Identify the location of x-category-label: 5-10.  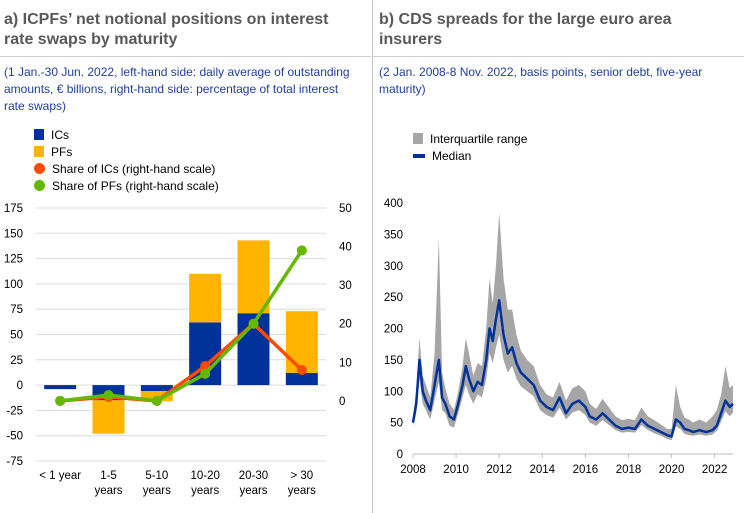
(156, 476).